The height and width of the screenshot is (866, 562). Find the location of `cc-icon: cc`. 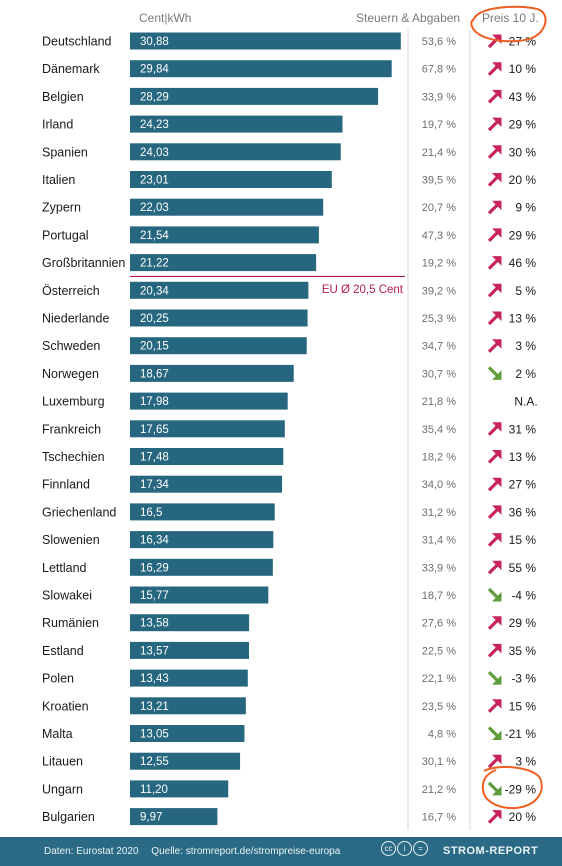

cc-icon: cc is located at coordinates (388, 848).